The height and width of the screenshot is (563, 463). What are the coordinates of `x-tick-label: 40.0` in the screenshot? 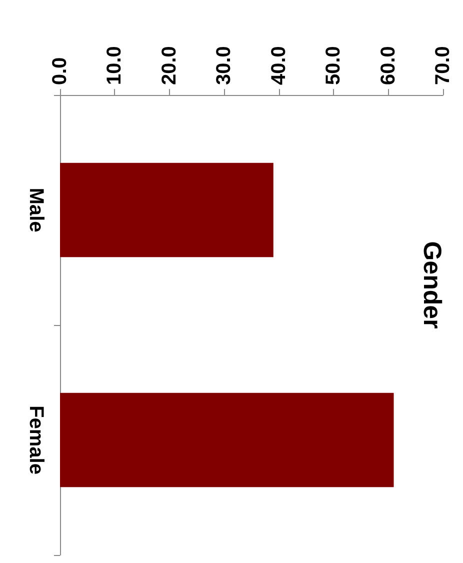 It's located at (279, 65).